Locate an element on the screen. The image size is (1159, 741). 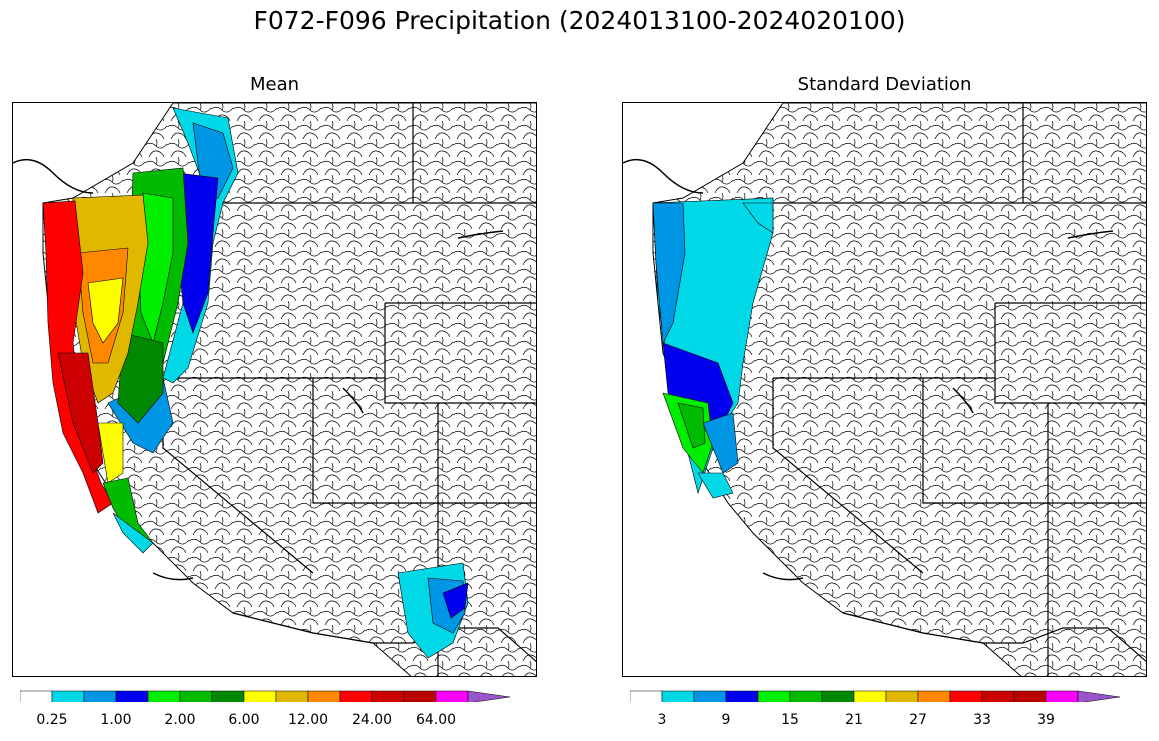
colorbar-tick-label: 21 is located at coordinates (854, 720).